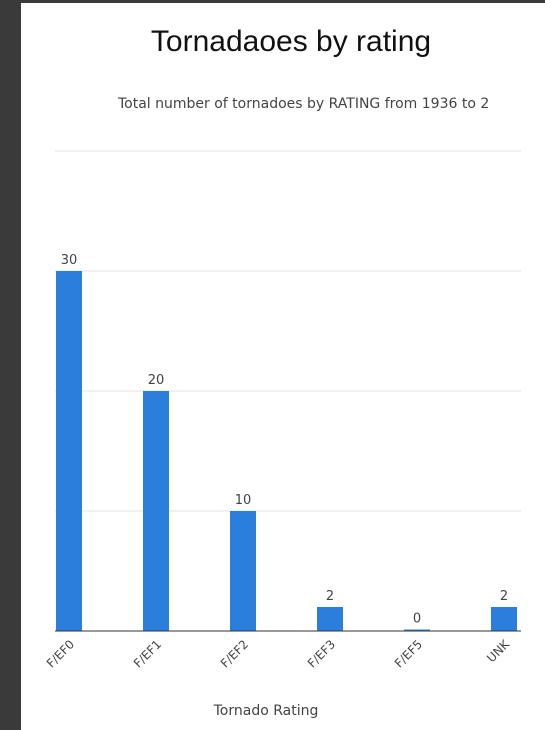  I want to click on x-tick-label: F/EF5, so click(408, 653).